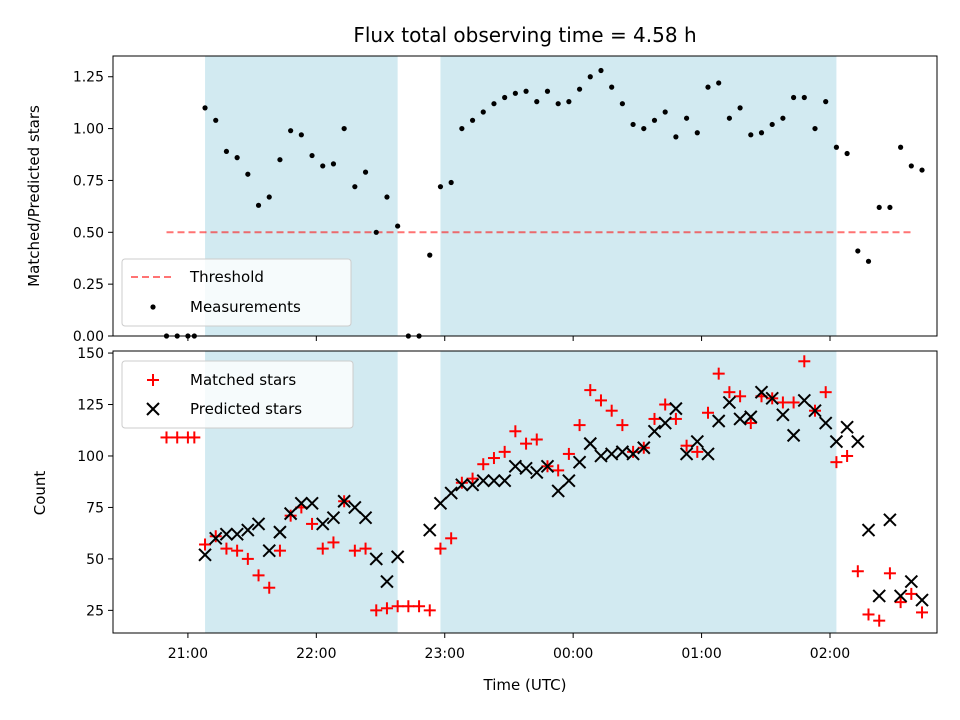 This screenshot has width=960, height=720. I want to click on y-tick-label: 150, so click(90, 354).